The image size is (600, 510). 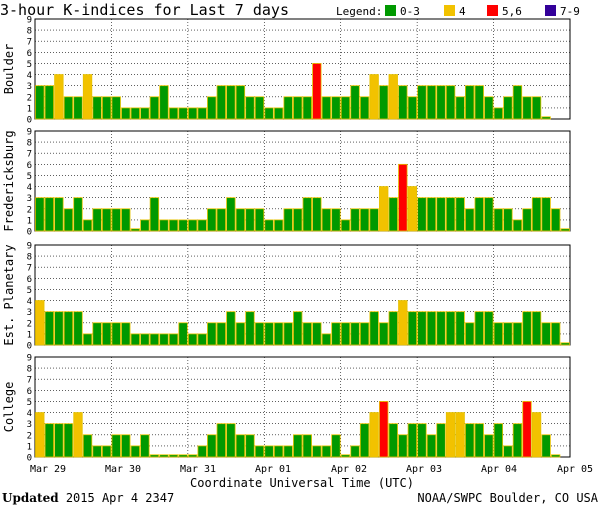 I want to click on x-tick-label: Apr 03, so click(x=424, y=469).